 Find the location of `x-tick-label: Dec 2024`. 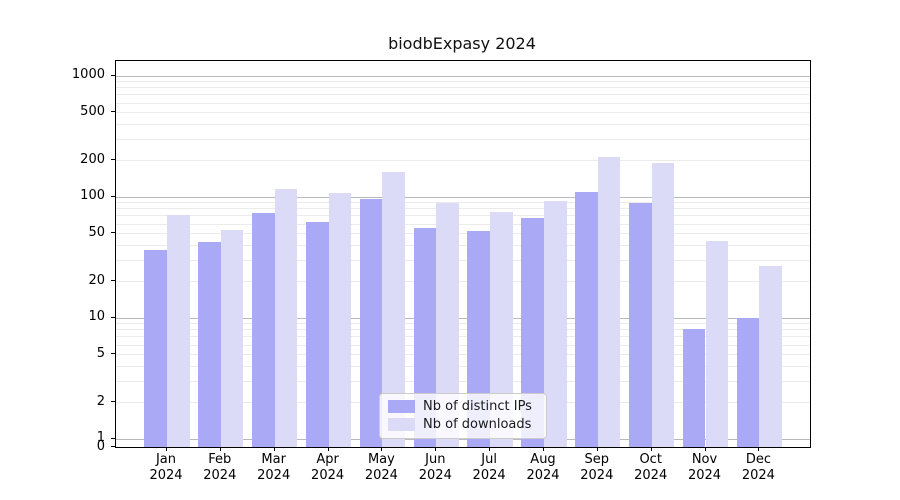

x-tick-label: Dec 2024 is located at coordinates (758, 467).